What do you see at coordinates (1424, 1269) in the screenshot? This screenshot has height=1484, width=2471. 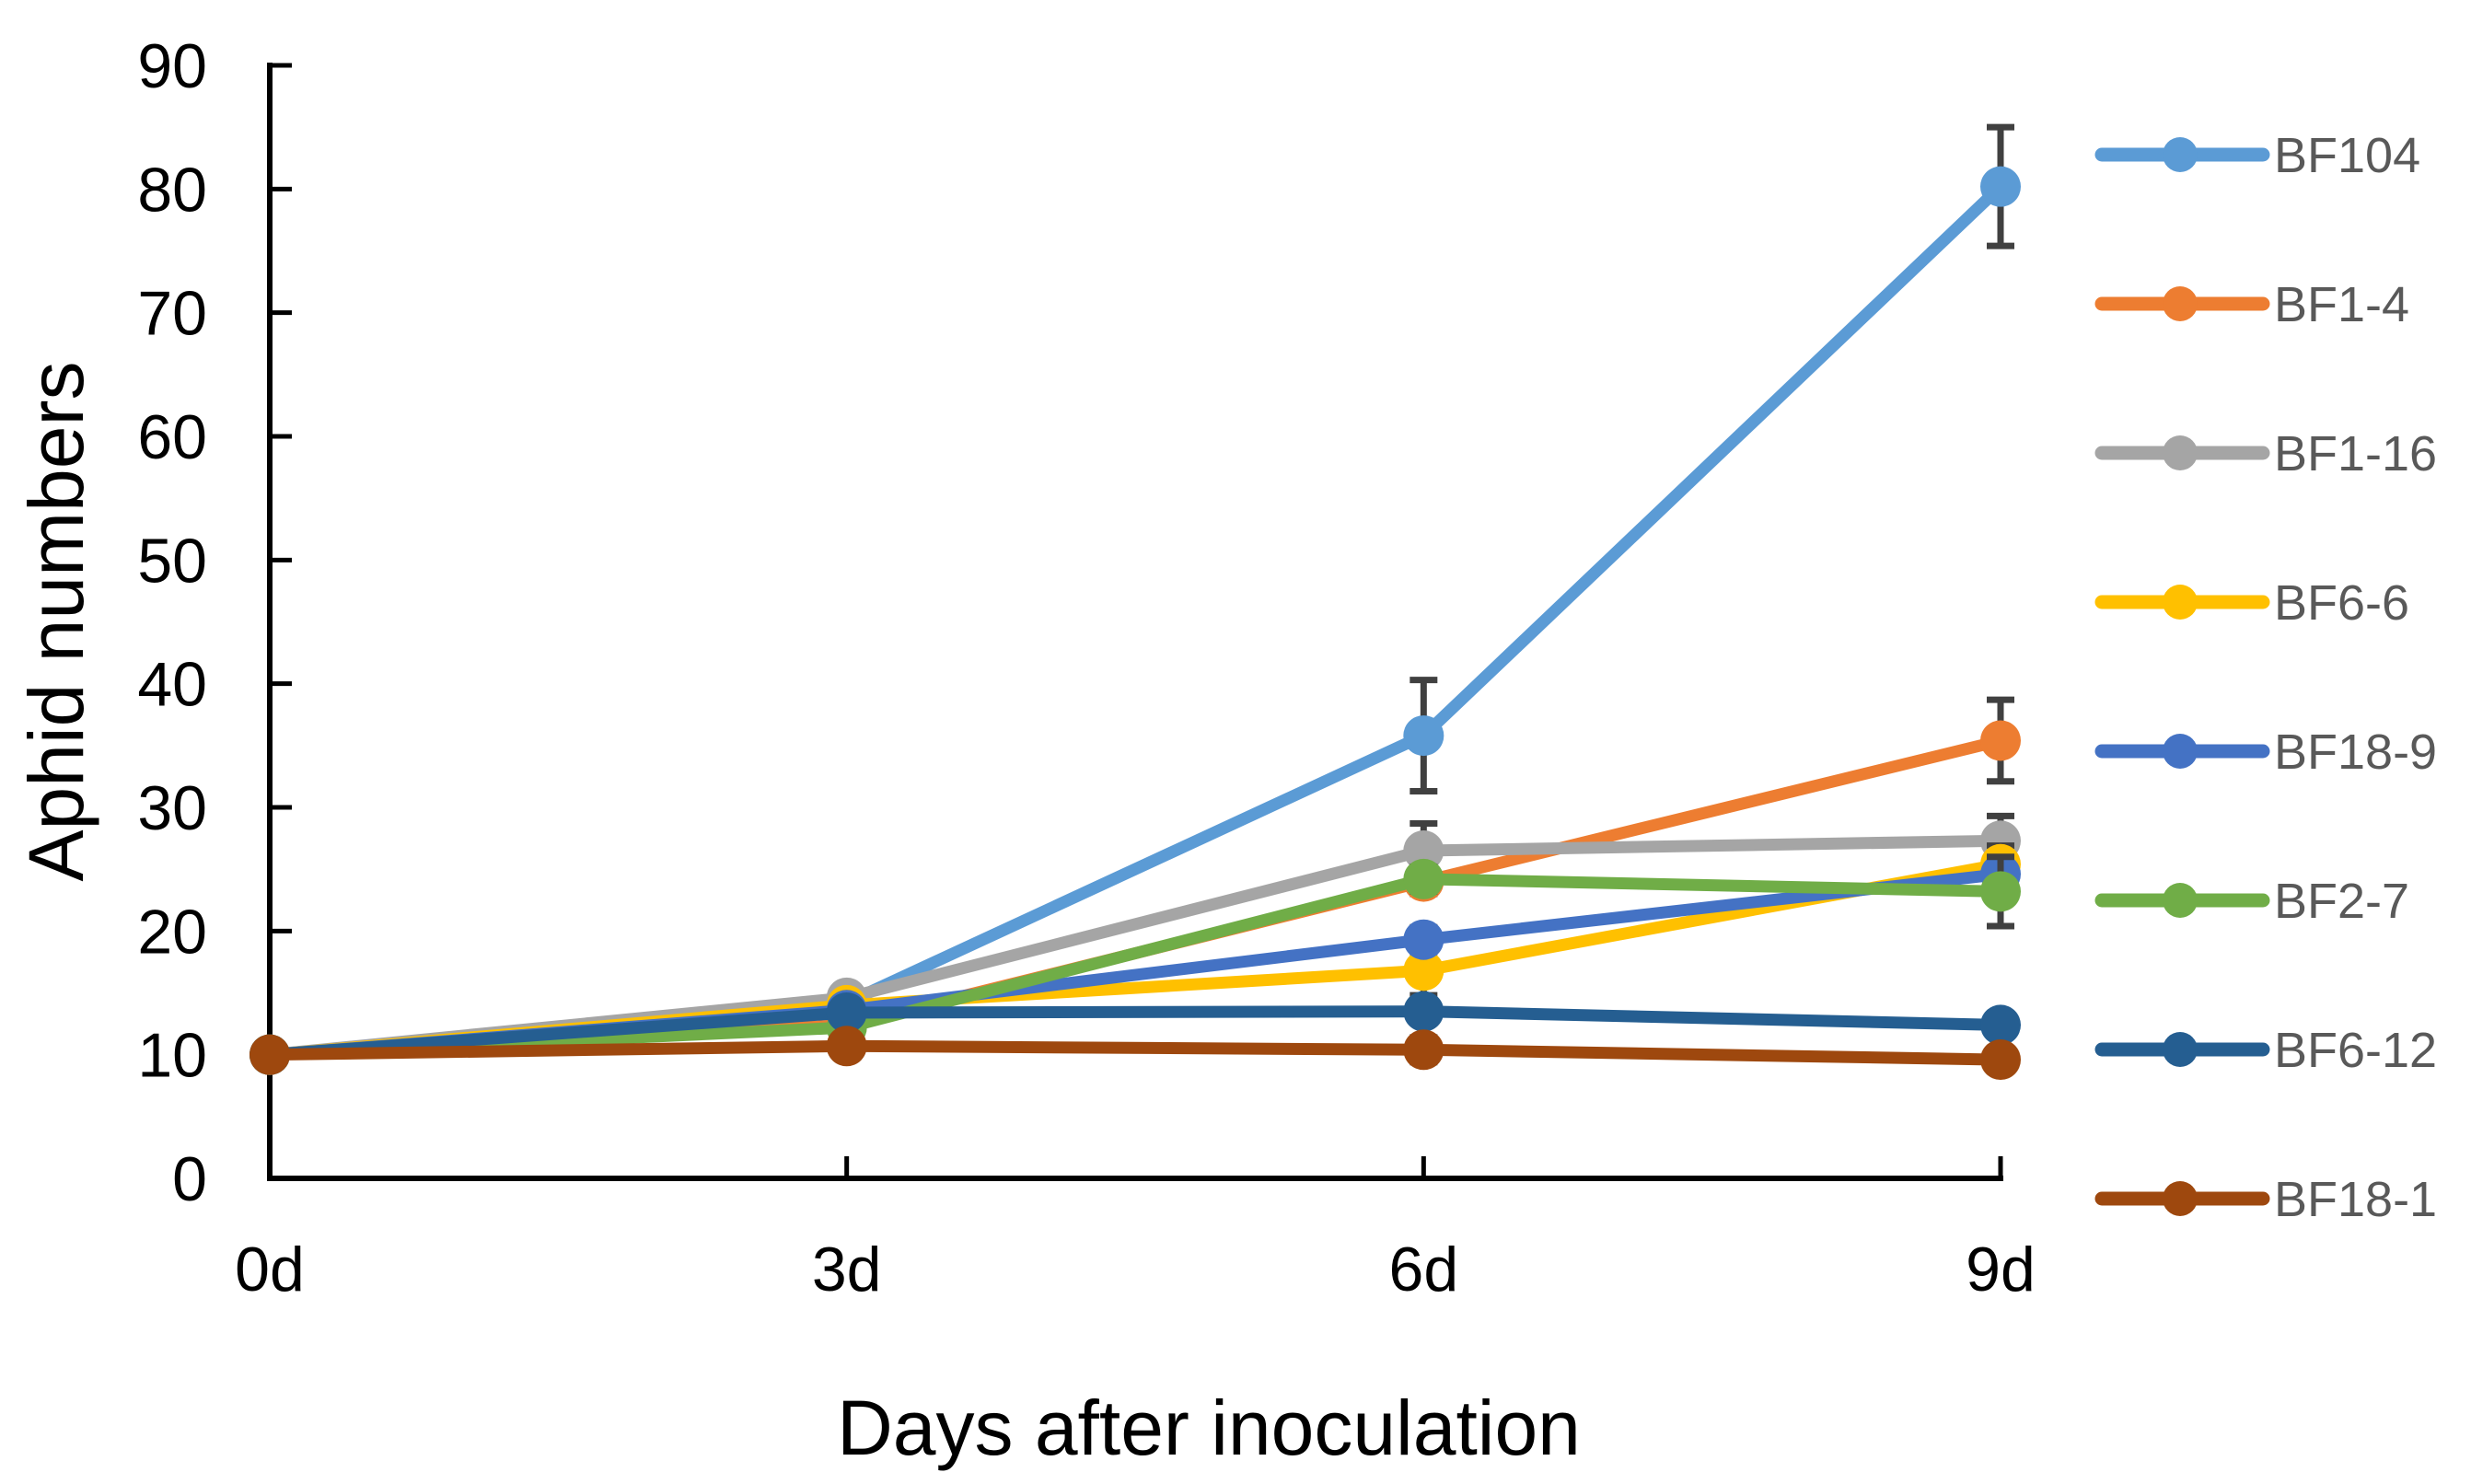 I see `x-axis-tick-label: 6d` at bounding box center [1424, 1269].